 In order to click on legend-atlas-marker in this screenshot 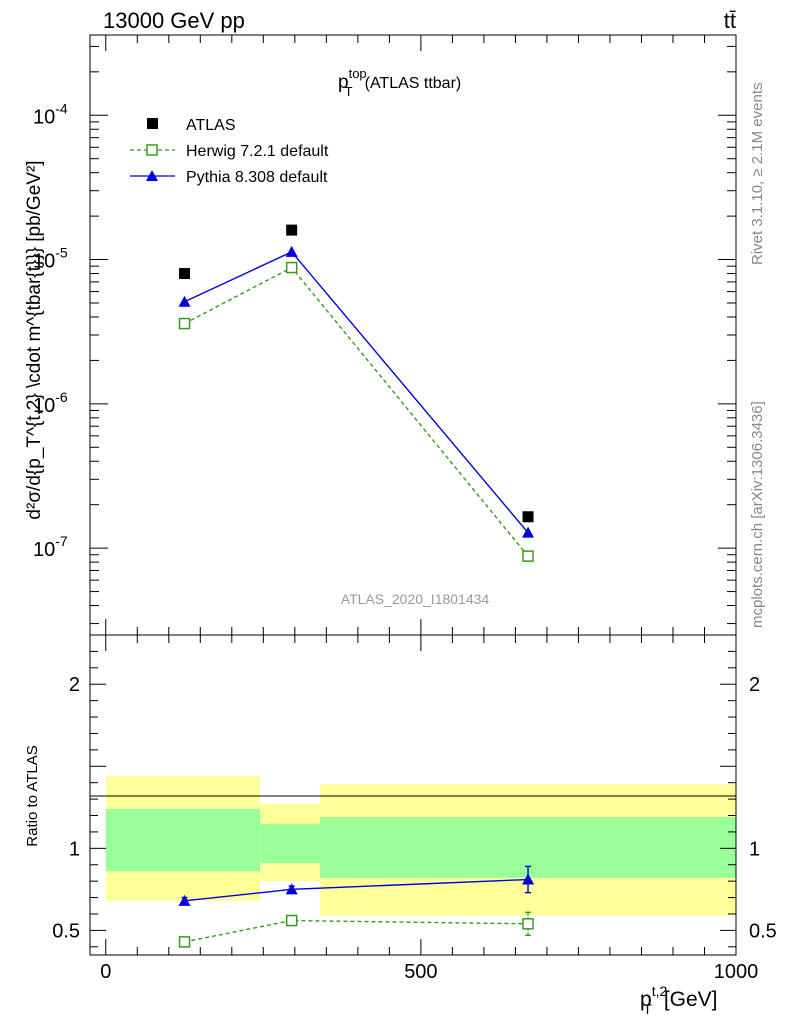, I will do `click(152, 123)`.